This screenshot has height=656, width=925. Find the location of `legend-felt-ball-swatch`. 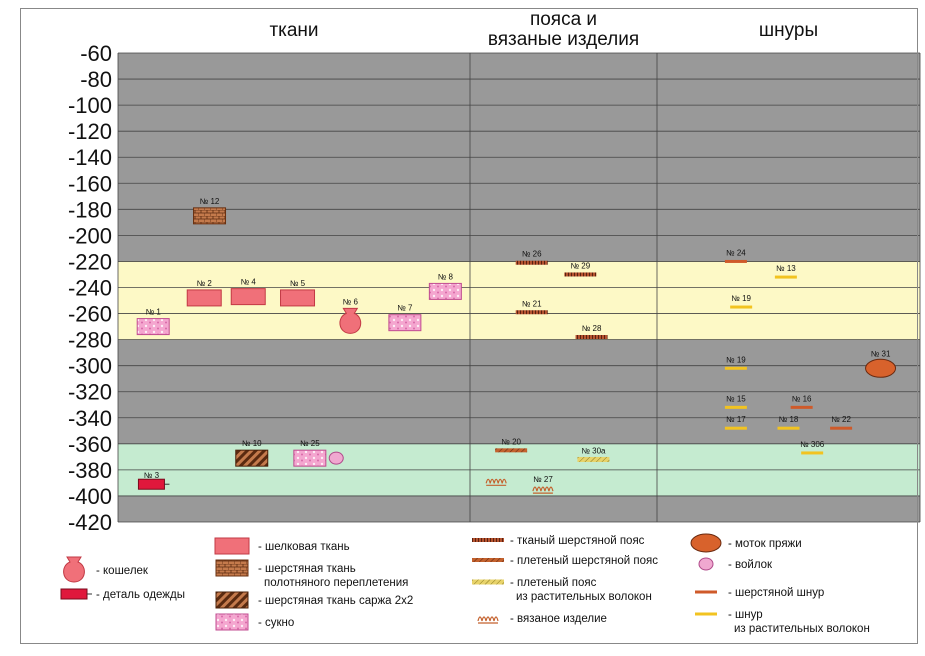

legend-felt-ball-swatch is located at coordinates (706, 564).